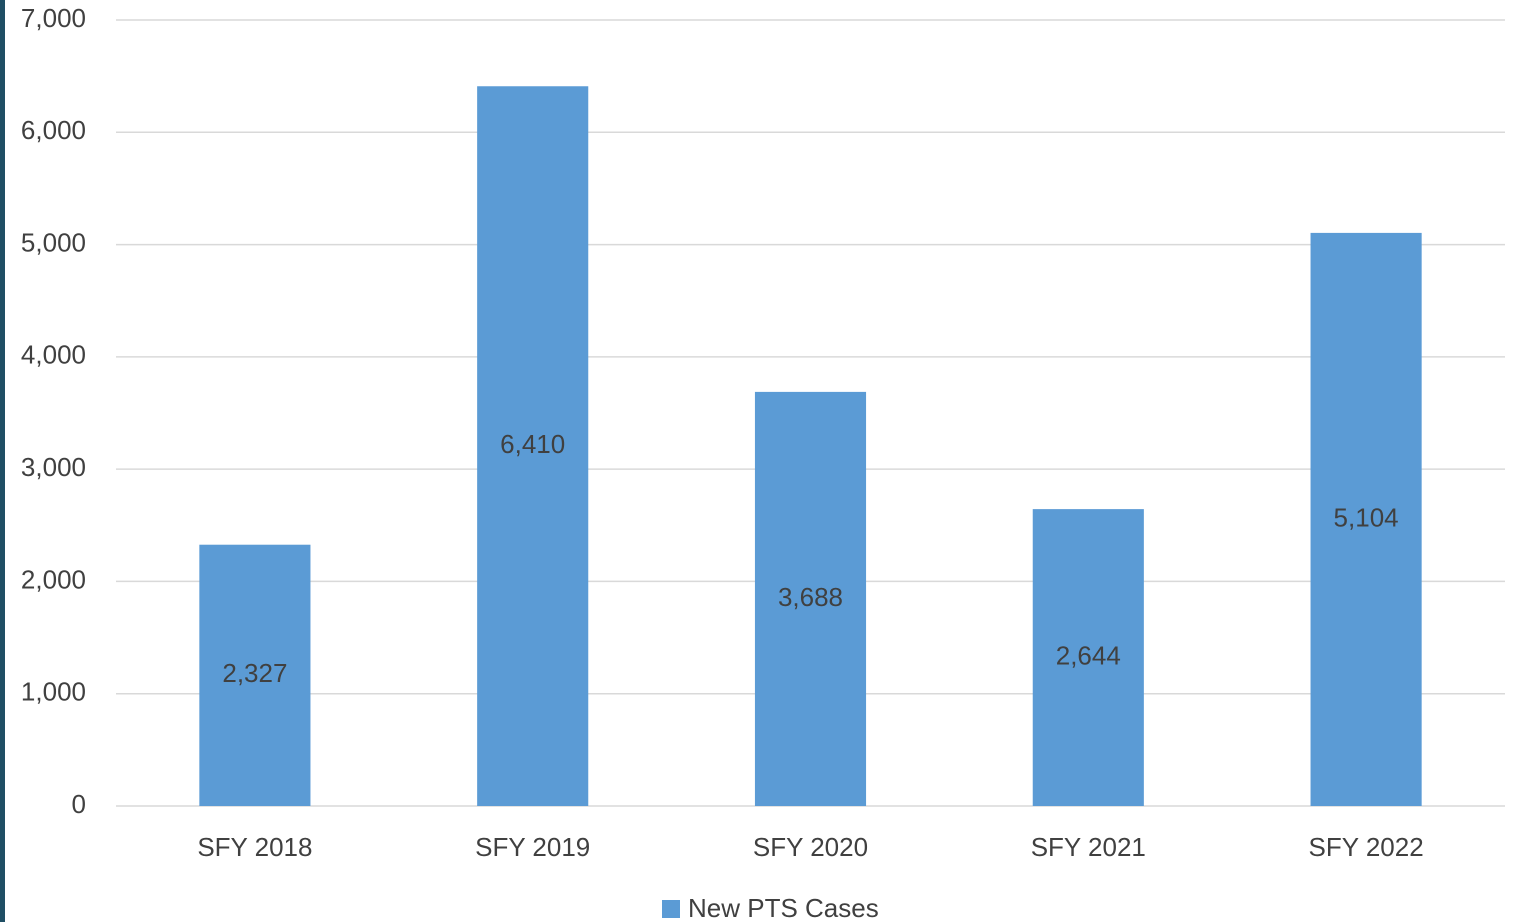  What do you see at coordinates (2, 461) in the screenshot?
I see `side-strip` at bounding box center [2, 461].